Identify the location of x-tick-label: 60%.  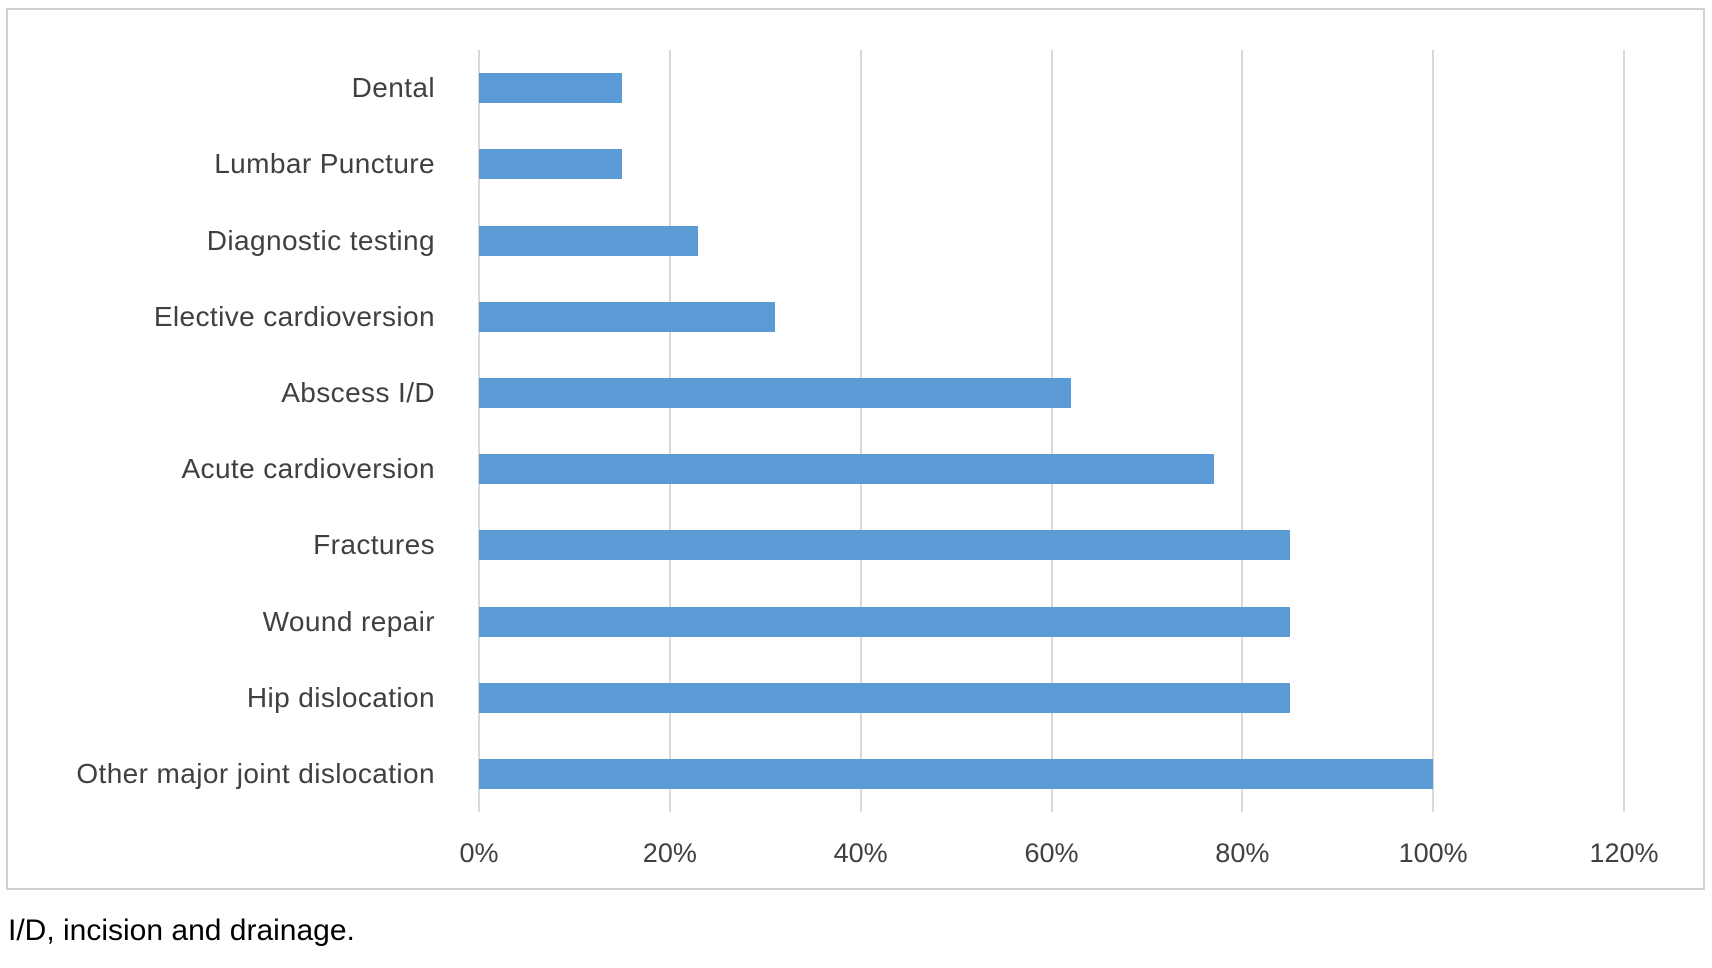
(1051, 853).